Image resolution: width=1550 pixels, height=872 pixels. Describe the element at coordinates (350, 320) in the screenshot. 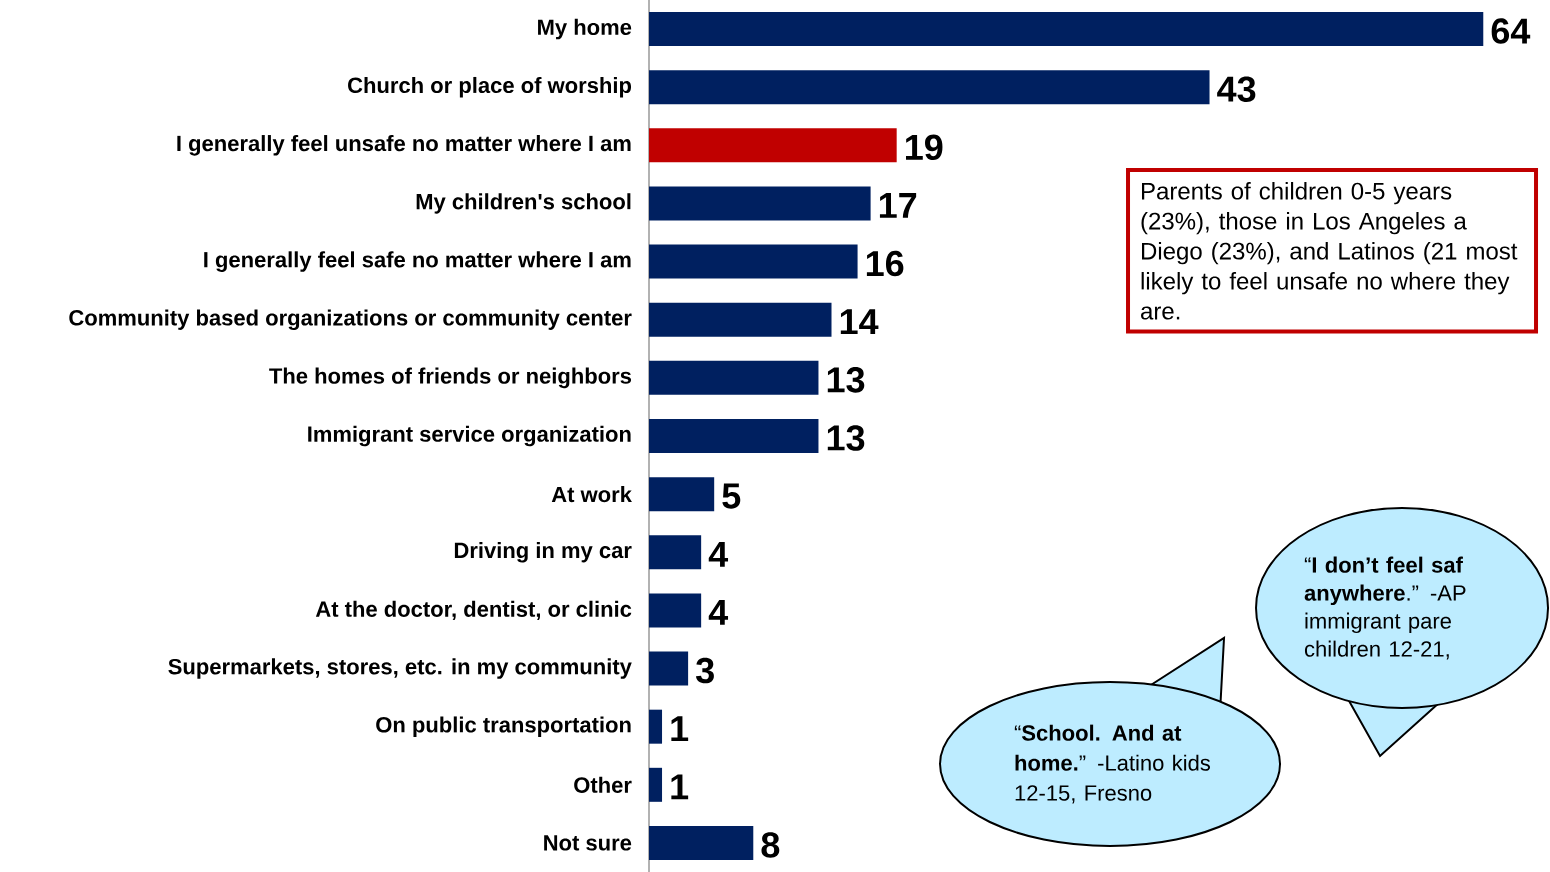

I see `y-tick-label: Community based organizations or community center` at that location.